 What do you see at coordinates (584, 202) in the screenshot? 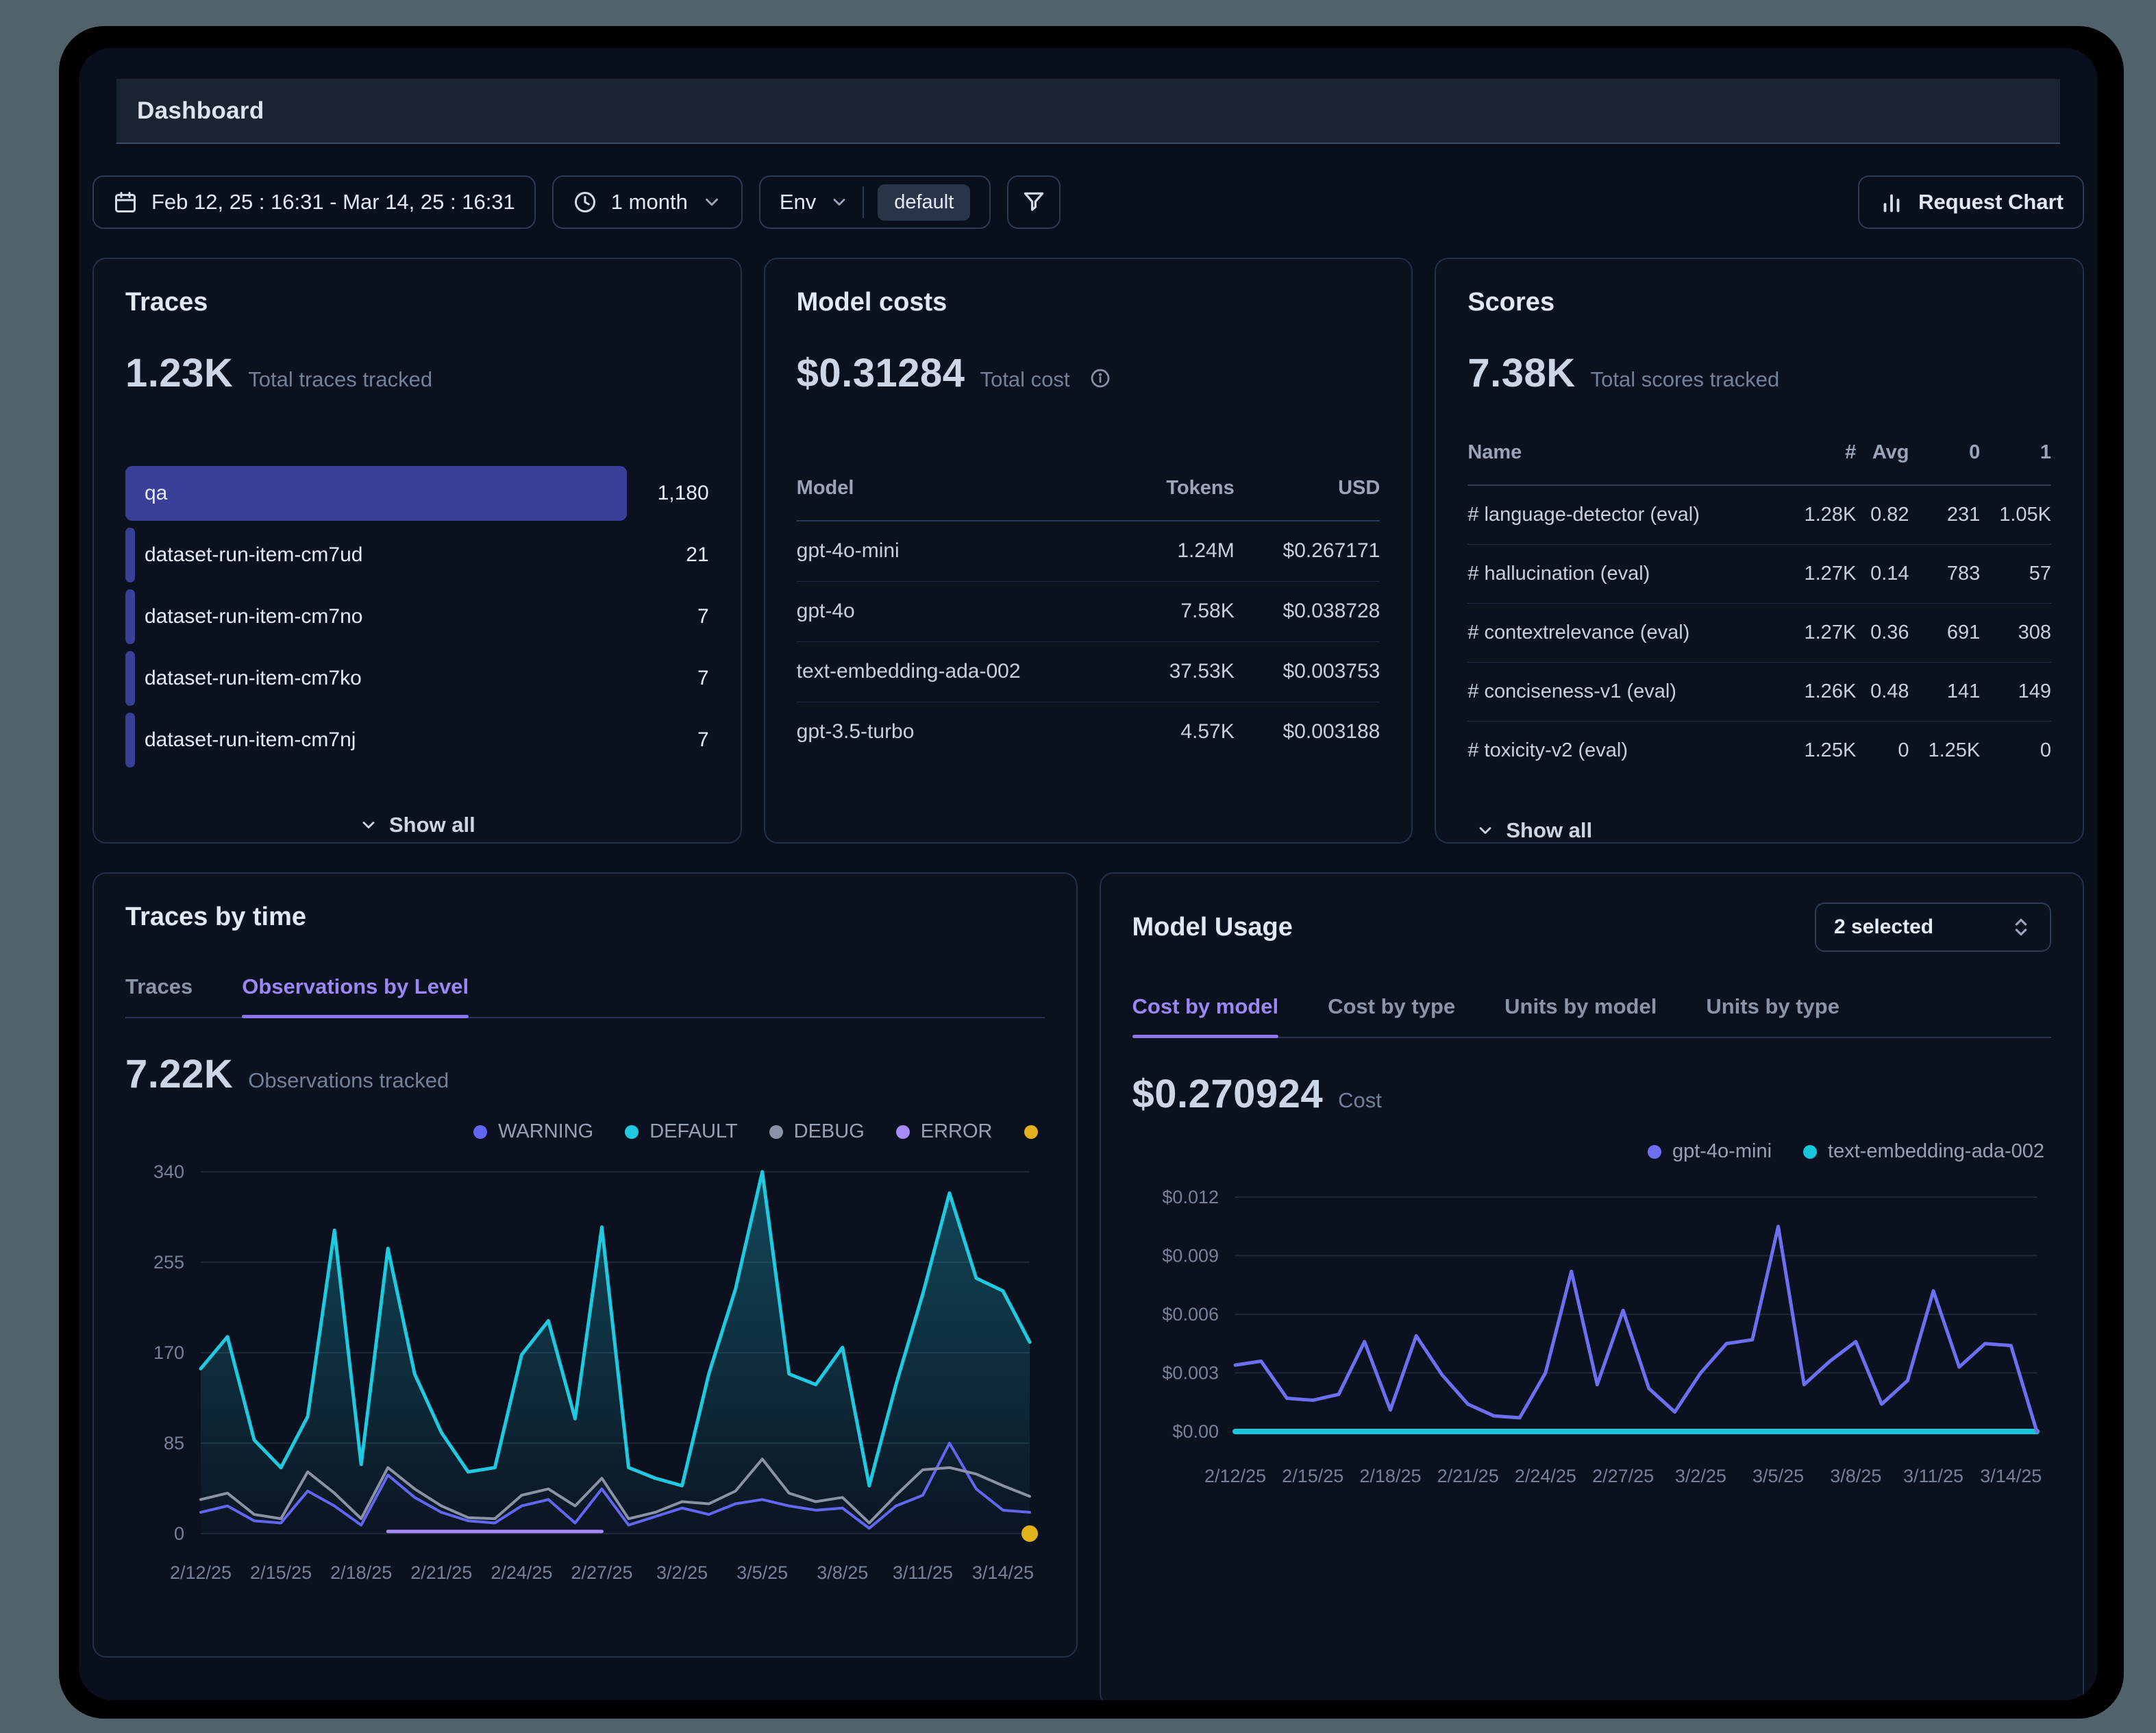
I see `clock-icon` at bounding box center [584, 202].